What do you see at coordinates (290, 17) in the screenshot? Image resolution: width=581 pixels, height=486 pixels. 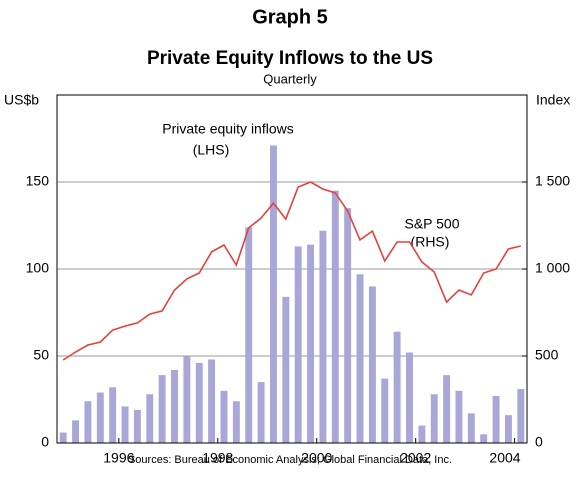 I see `chart-title: Graph 5` at bounding box center [290, 17].